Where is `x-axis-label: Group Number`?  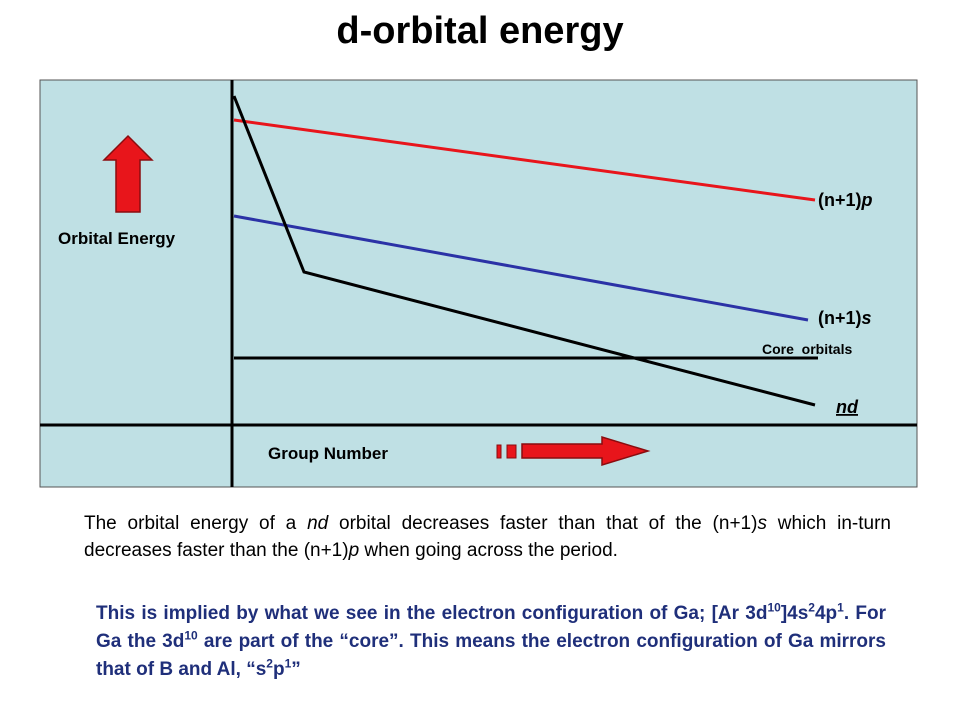
x-axis-label: Group Number is located at coordinates (328, 453).